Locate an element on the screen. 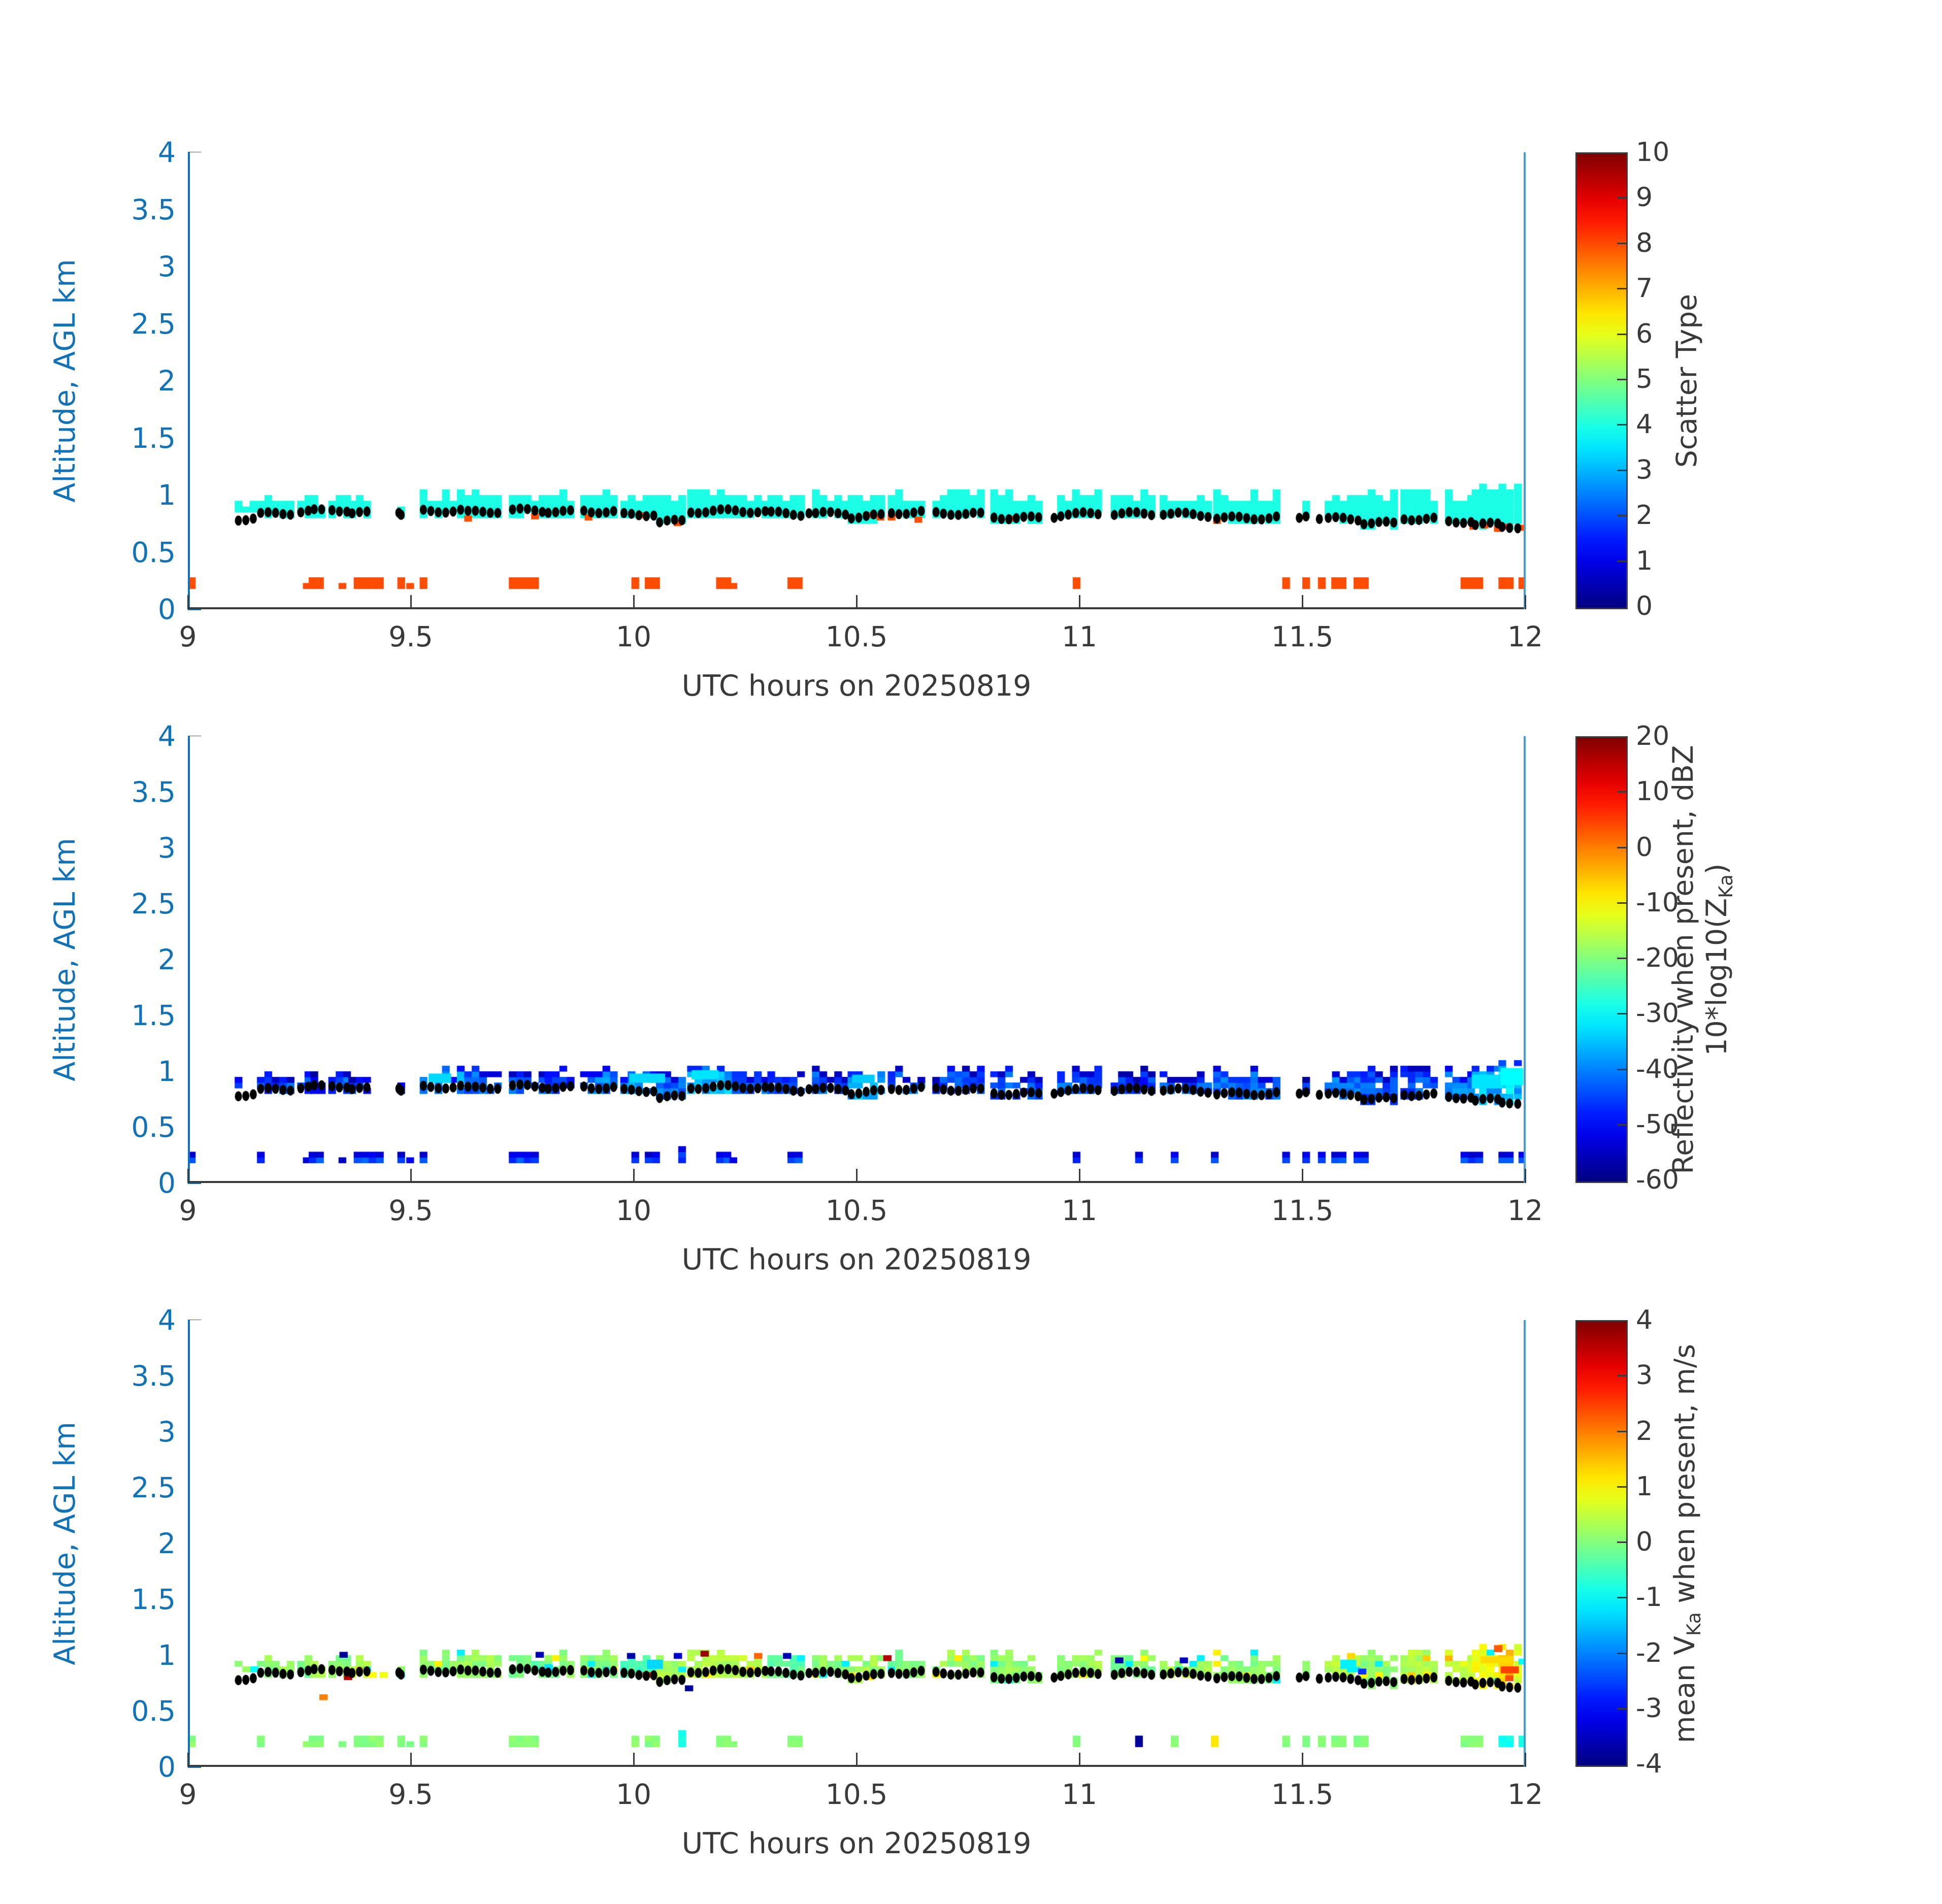  colorbar-tick-label: 10 is located at coordinates (1653, 153).